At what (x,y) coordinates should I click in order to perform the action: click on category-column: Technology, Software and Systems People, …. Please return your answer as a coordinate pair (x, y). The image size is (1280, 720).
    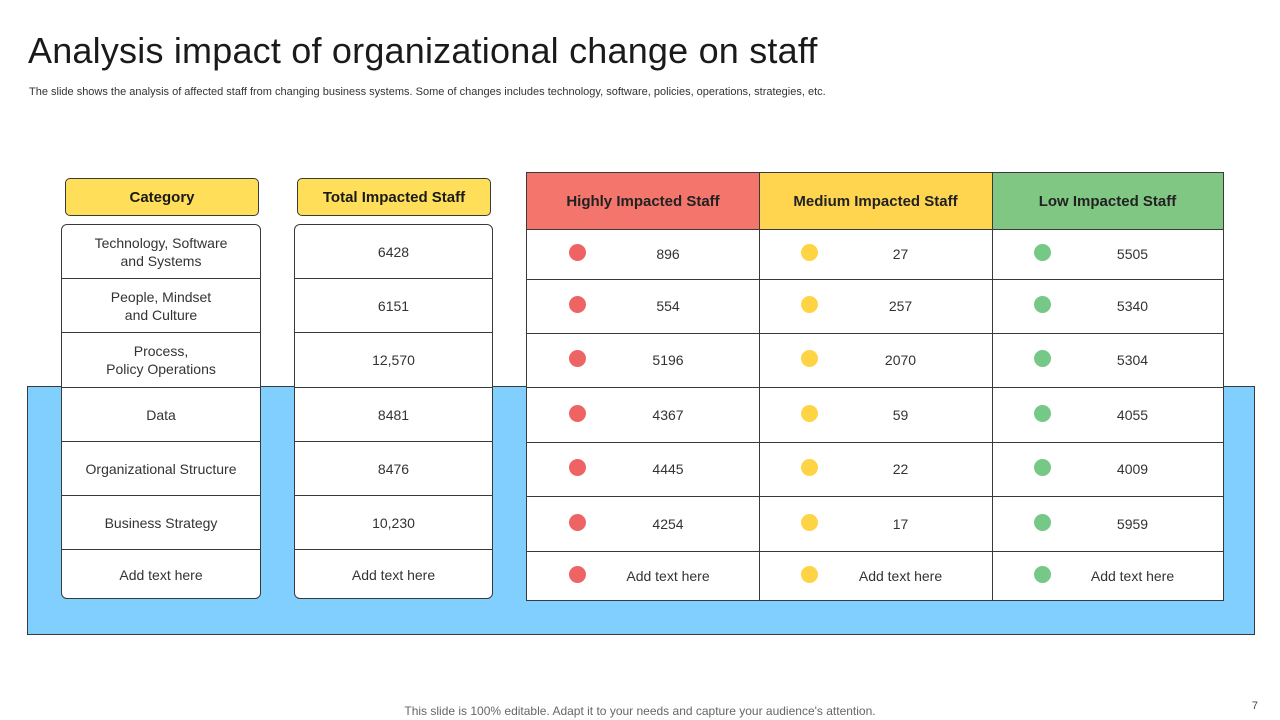
    Looking at the image, I should click on (161, 411).